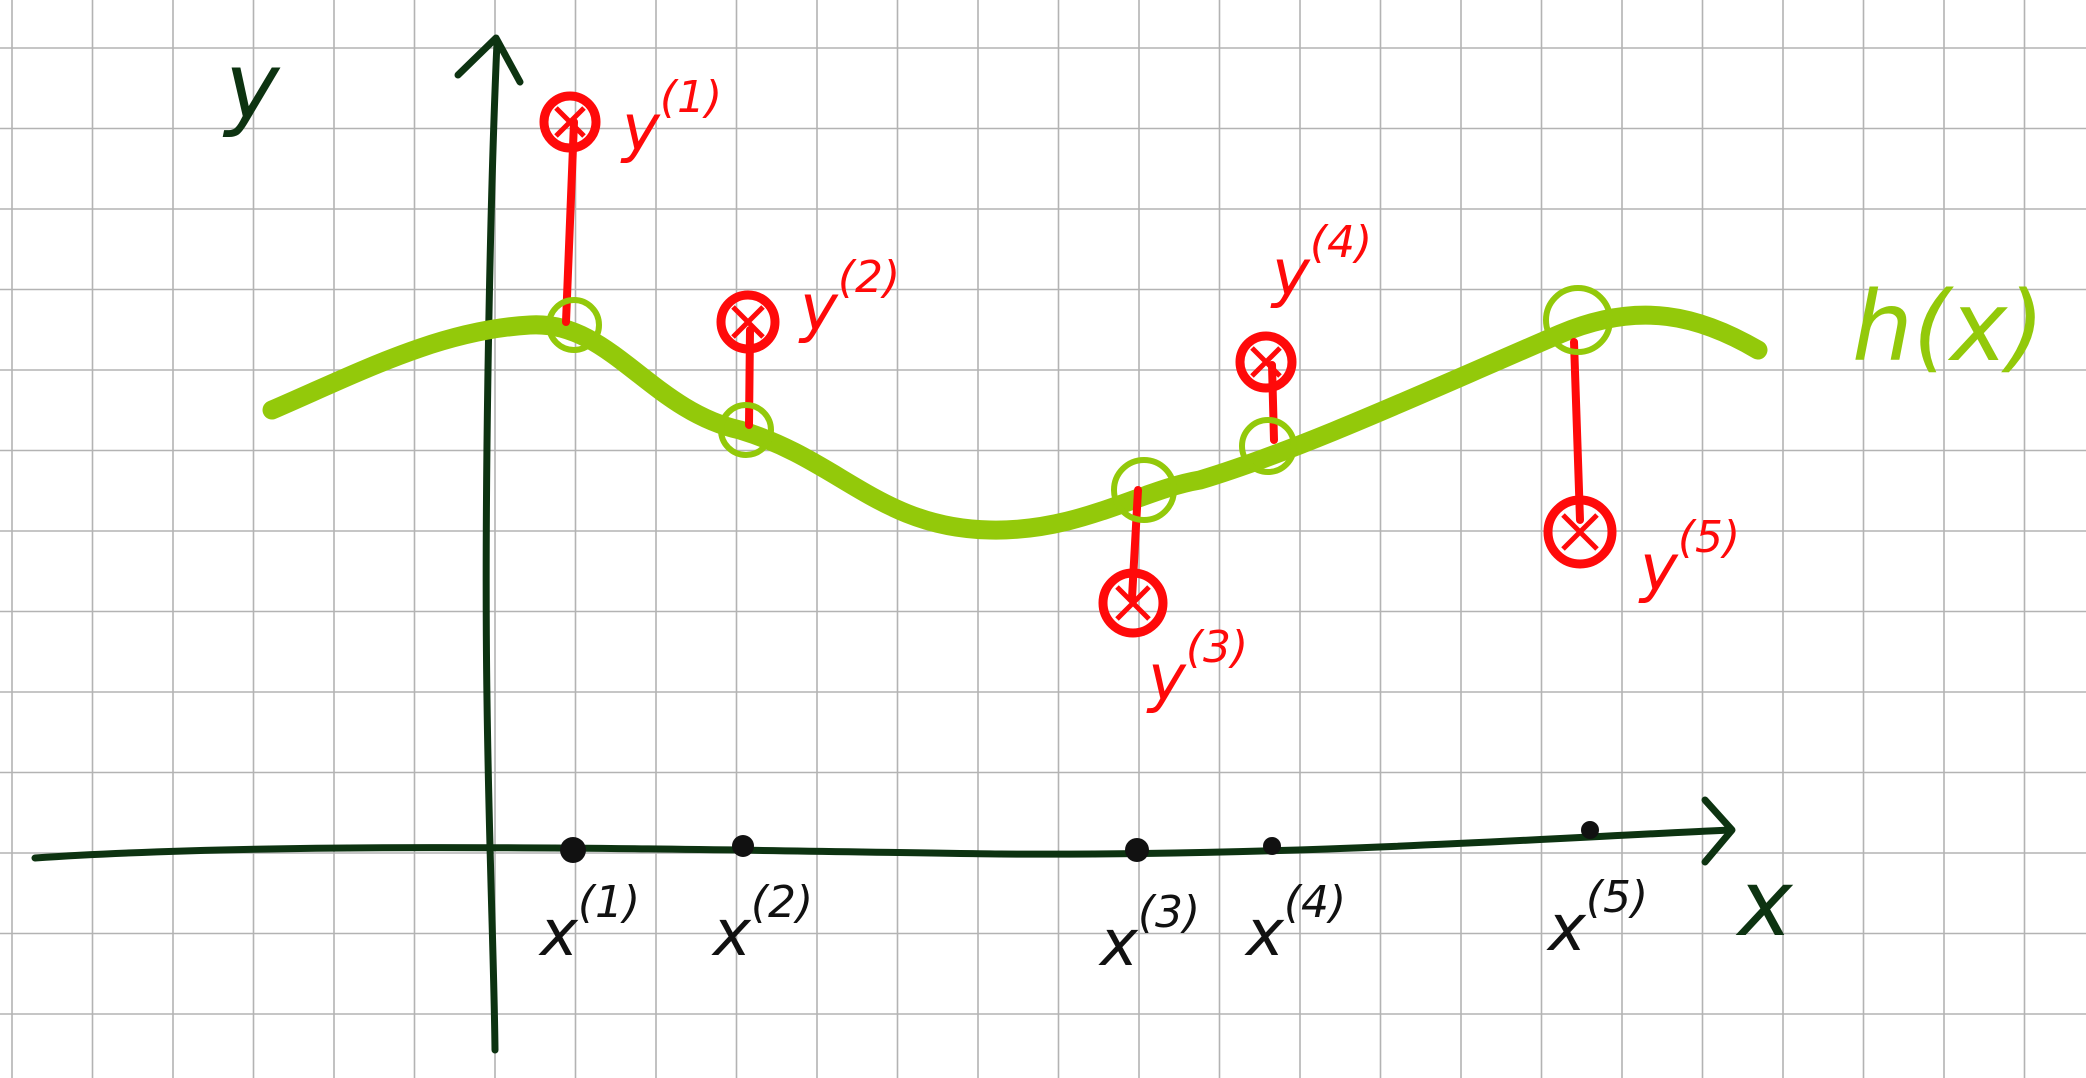  What do you see at coordinates (589, 924) in the screenshot?
I see `x-tick-label: x(1)` at bounding box center [589, 924].